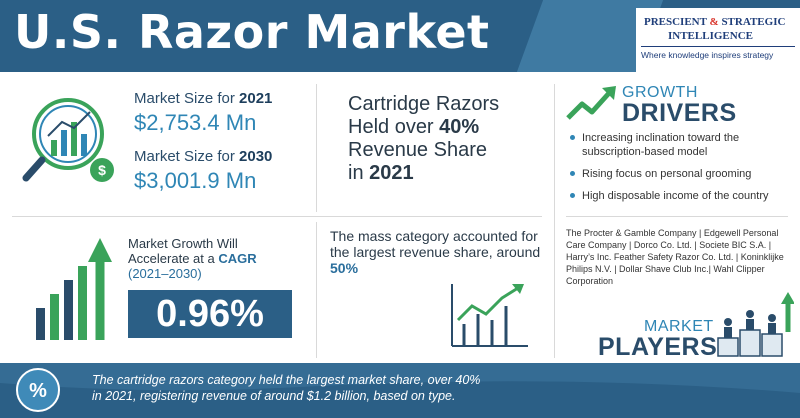 This screenshot has height=418, width=800. I want to click on market-growth-line3: (2021–2030), so click(165, 273).